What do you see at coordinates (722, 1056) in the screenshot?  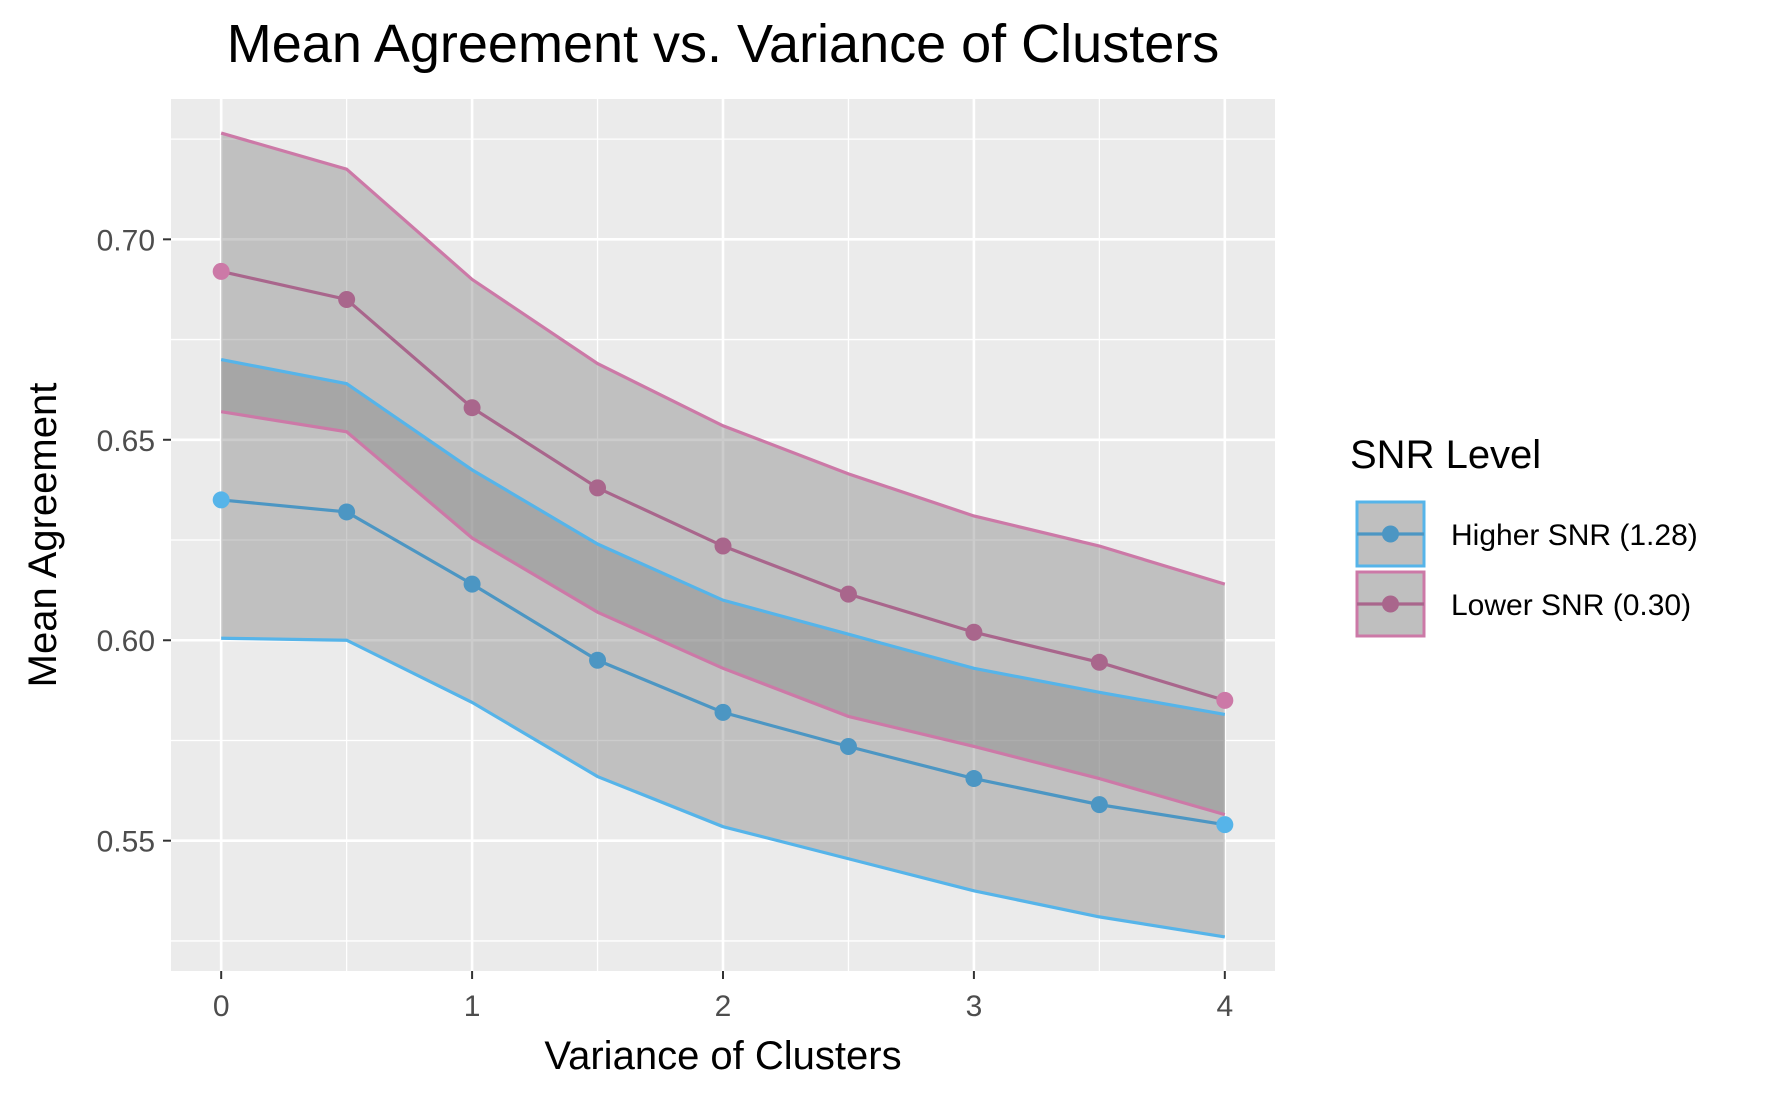 I see `x-axis-title: Variance of Clusters` at bounding box center [722, 1056].